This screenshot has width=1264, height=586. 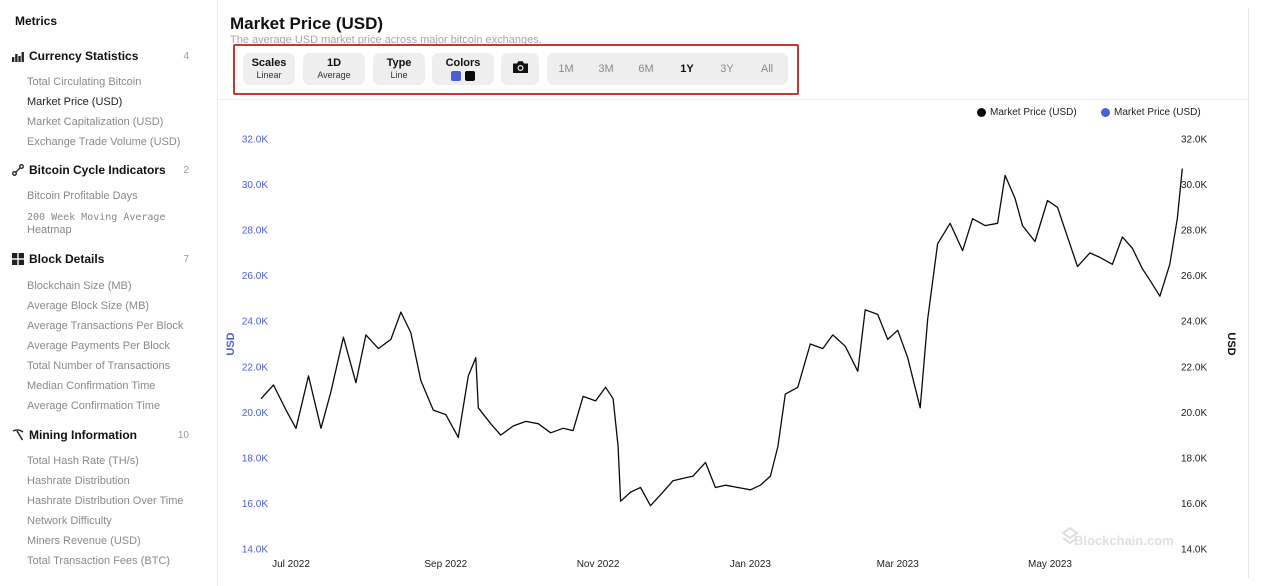 What do you see at coordinates (255, 413) in the screenshot?
I see `y-tick-left: 20.0K` at bounding box center [255, 413].